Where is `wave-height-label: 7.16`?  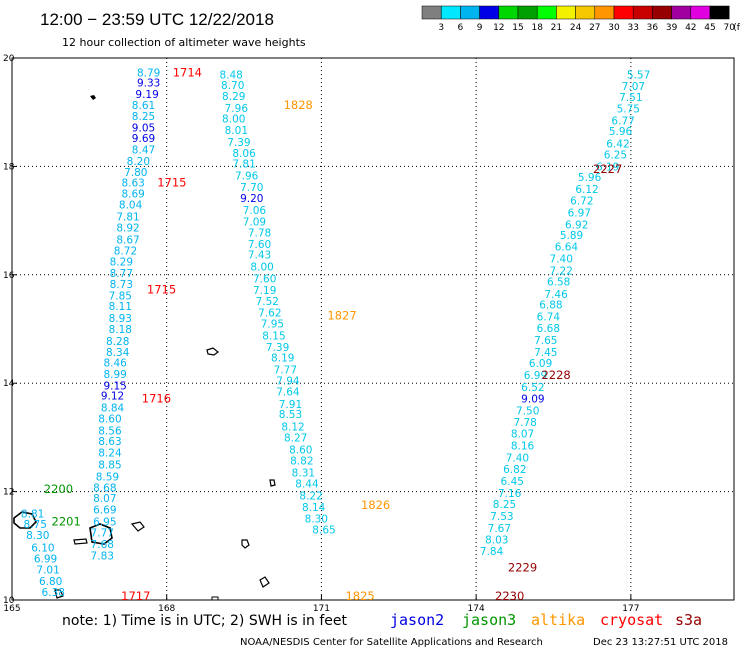
wave-height-label: 7.16 is located at coordinates (510, 494).